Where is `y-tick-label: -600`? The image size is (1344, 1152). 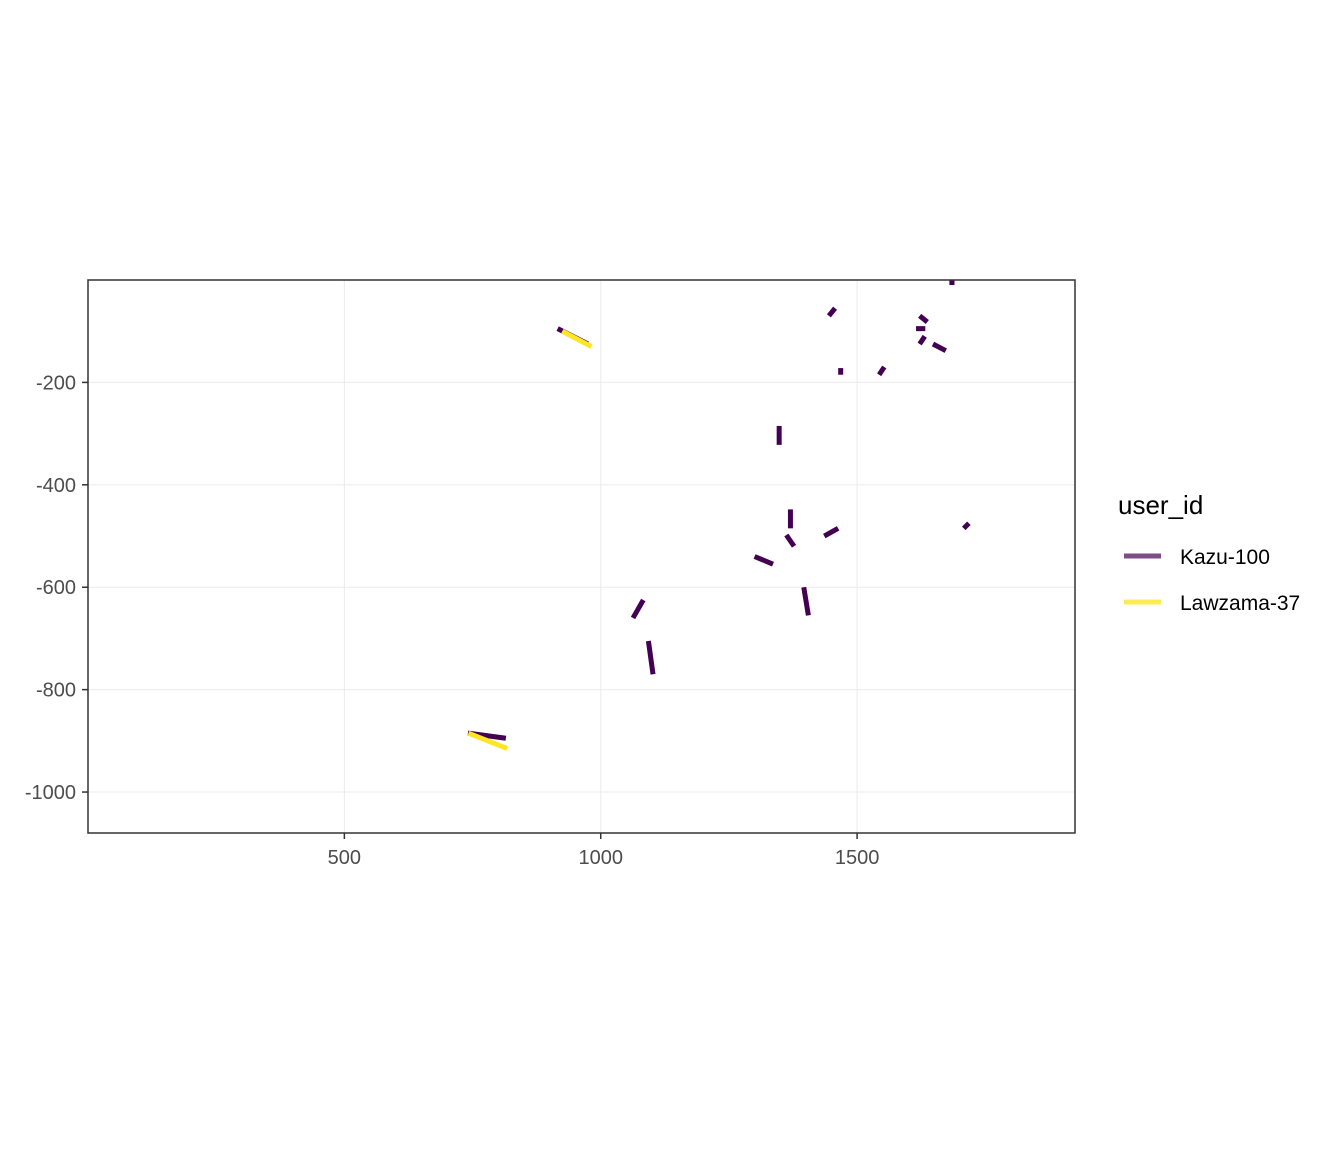 y-tick-label: -600 is located at coordinates (56, 588).